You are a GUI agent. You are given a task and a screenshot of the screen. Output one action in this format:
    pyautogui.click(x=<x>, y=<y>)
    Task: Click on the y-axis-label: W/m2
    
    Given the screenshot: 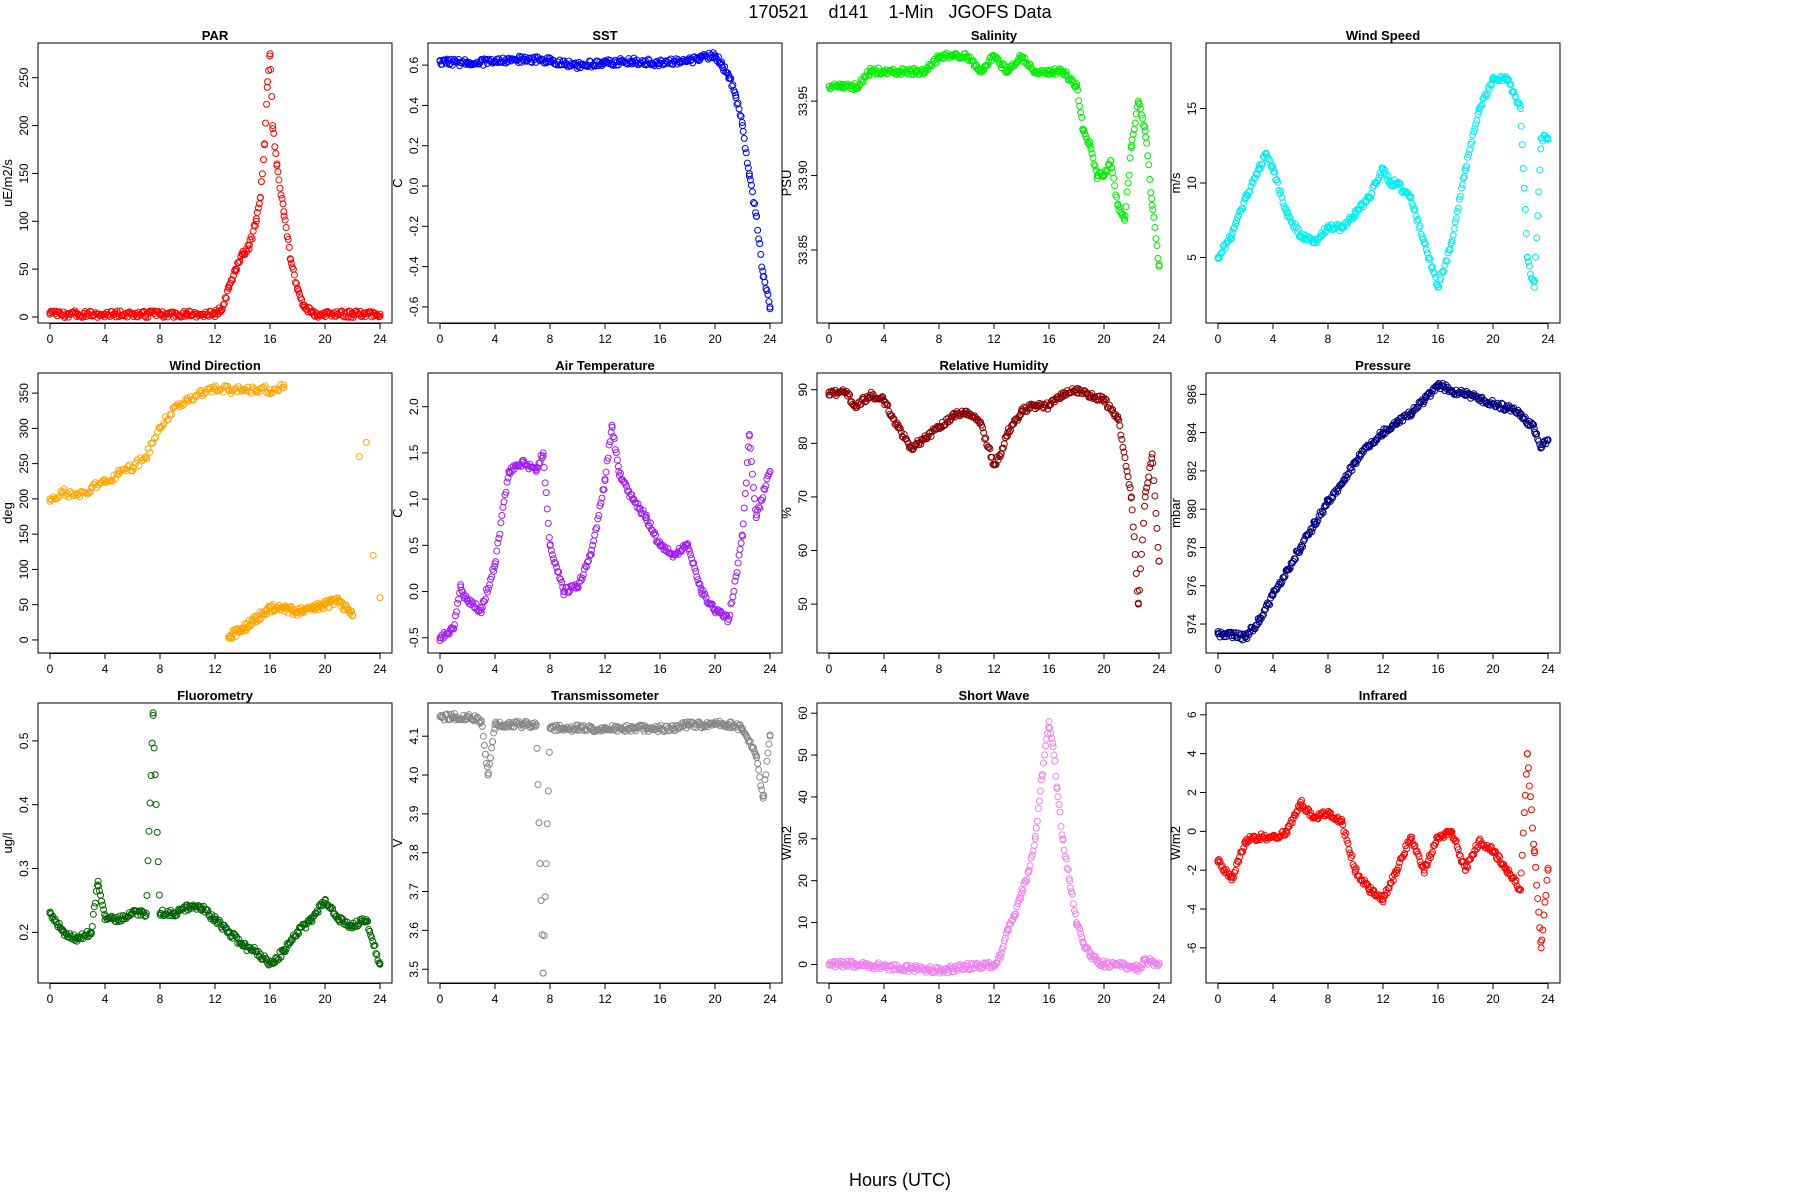 What is the action you would take?
    pyautogui.click(x=786, y=843)
    